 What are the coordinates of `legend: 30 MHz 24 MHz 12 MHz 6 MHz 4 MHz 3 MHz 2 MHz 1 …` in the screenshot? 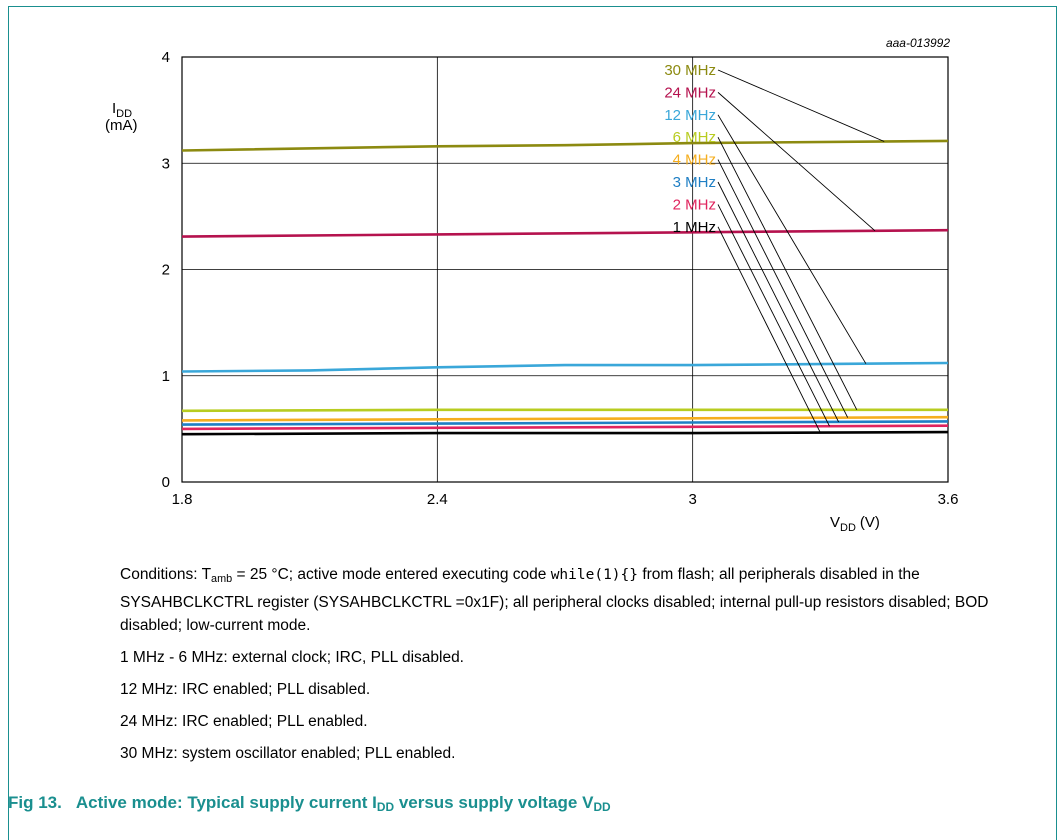 It's located at (690, 149).